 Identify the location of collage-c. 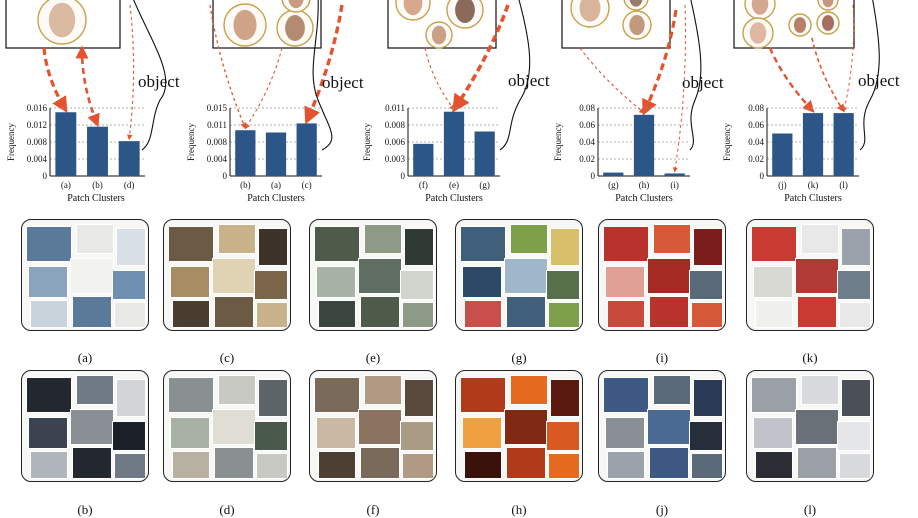
(227, 275).